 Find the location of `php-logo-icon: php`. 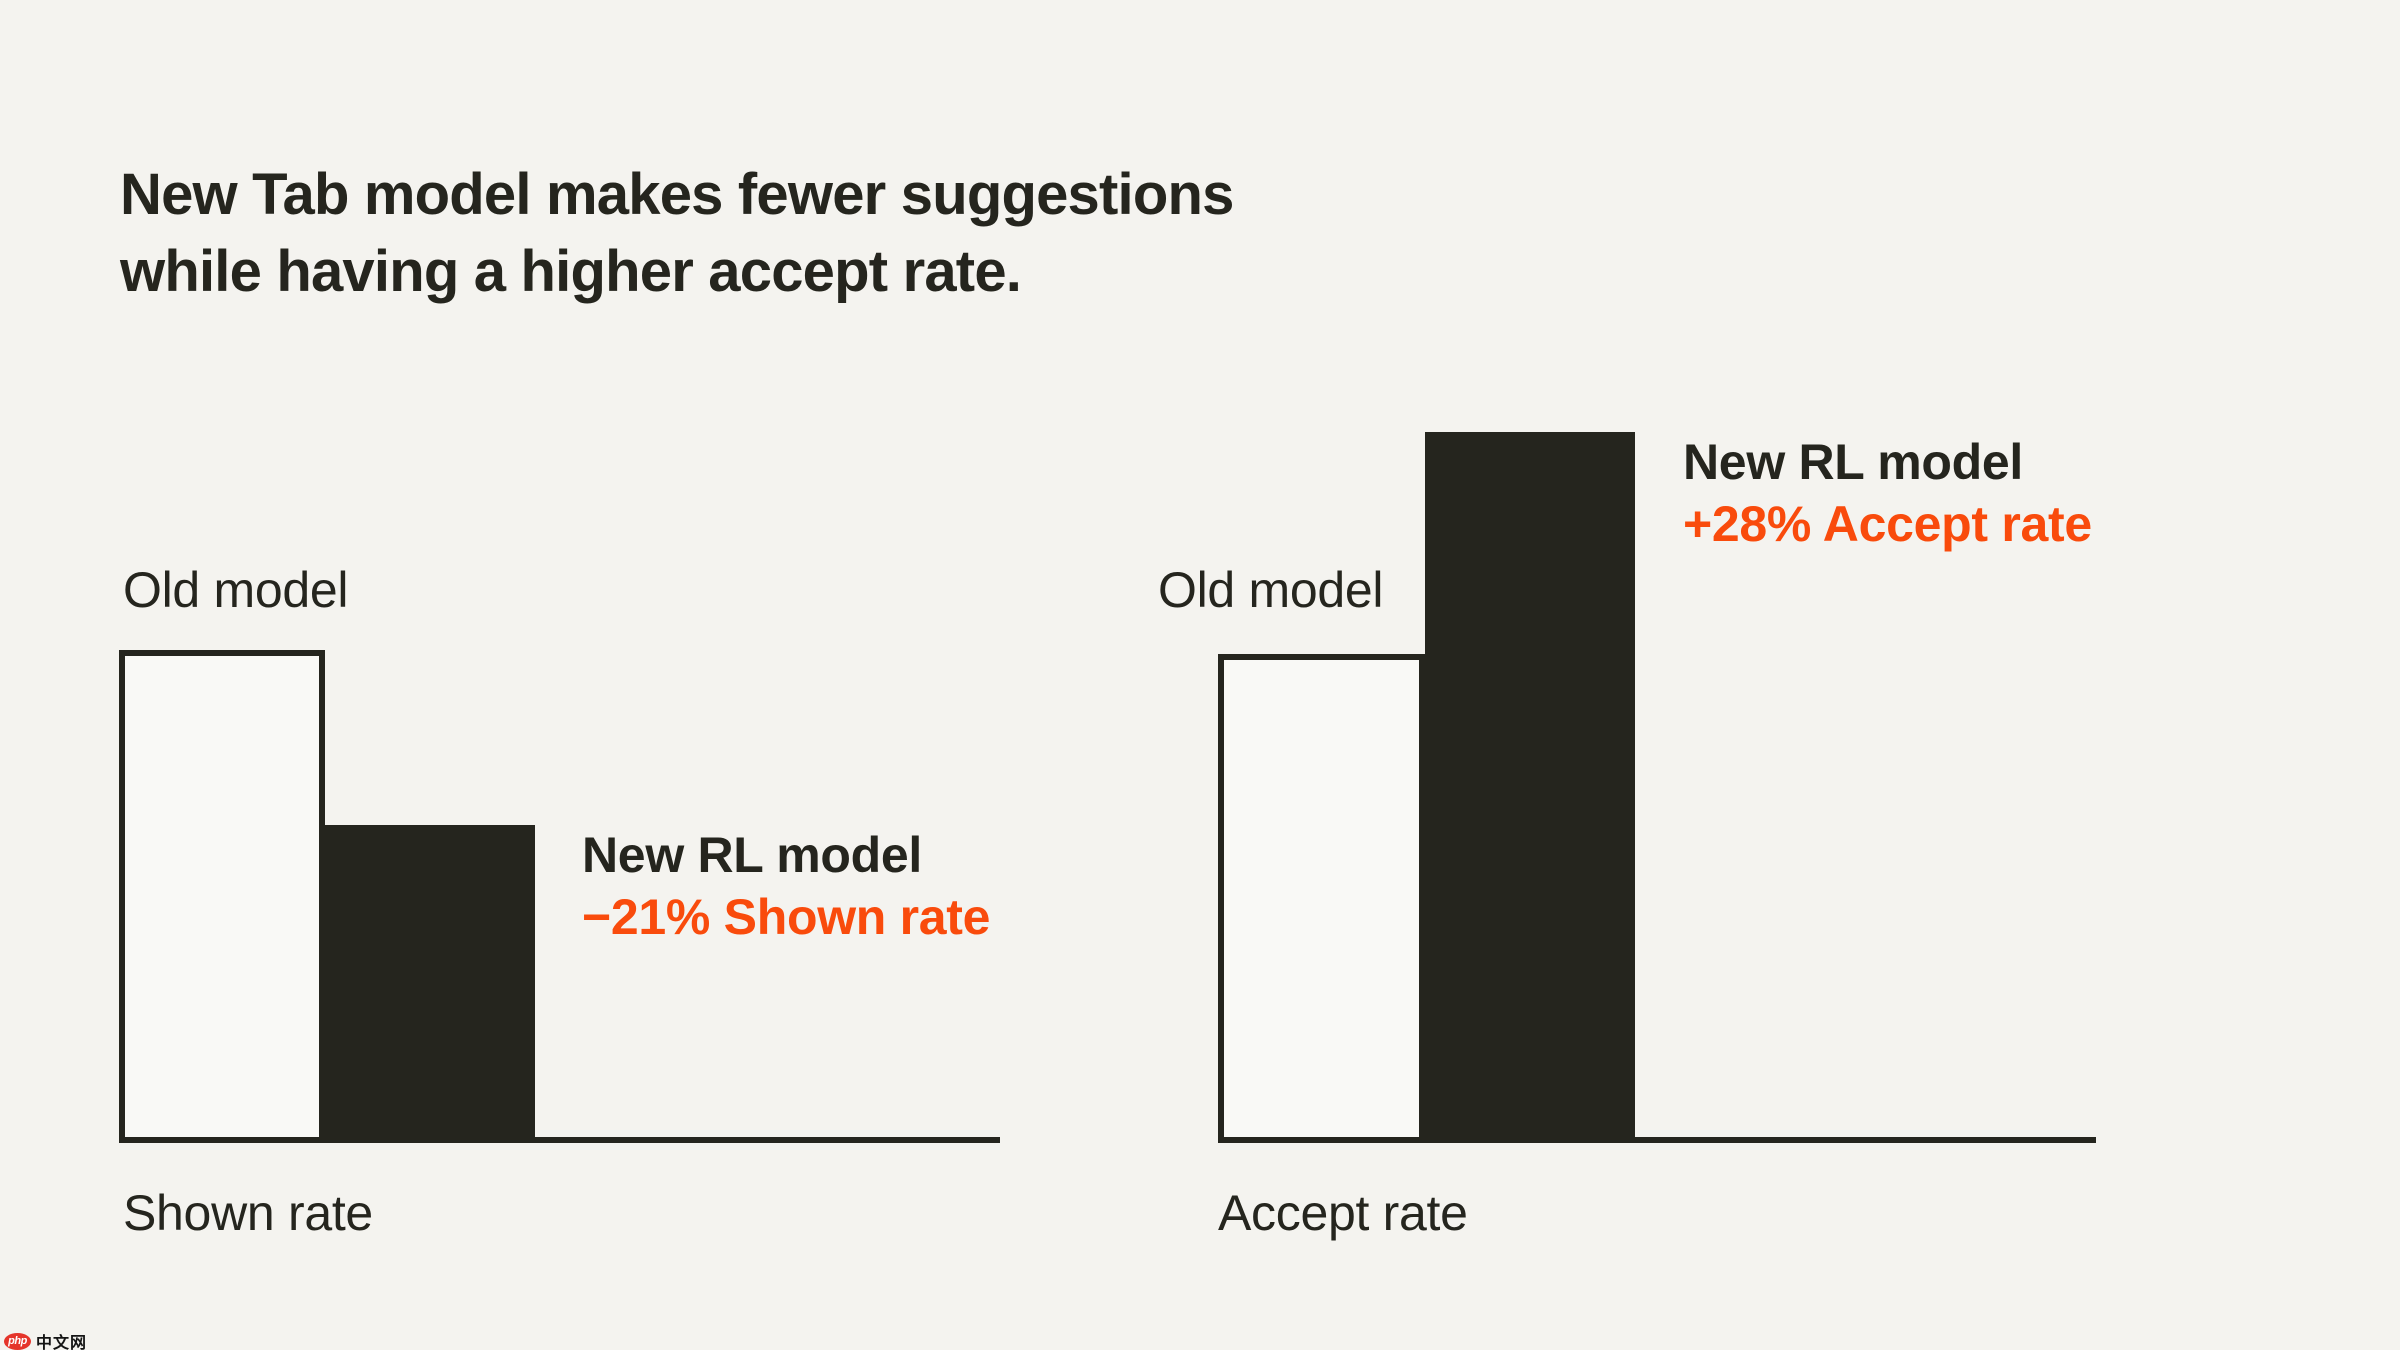

php-logo-icon: php is located at coordinates (17, 1341).